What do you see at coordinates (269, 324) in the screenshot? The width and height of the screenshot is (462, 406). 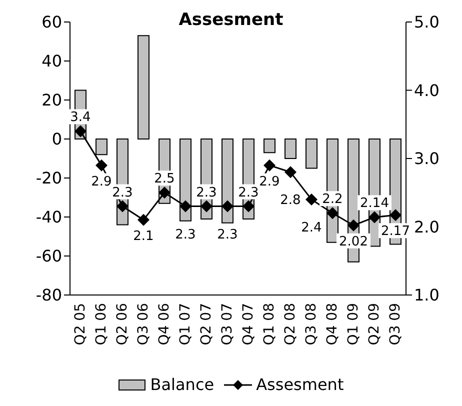 I see `x-tick-label: Q1 08` at bounding box center [269, 324].